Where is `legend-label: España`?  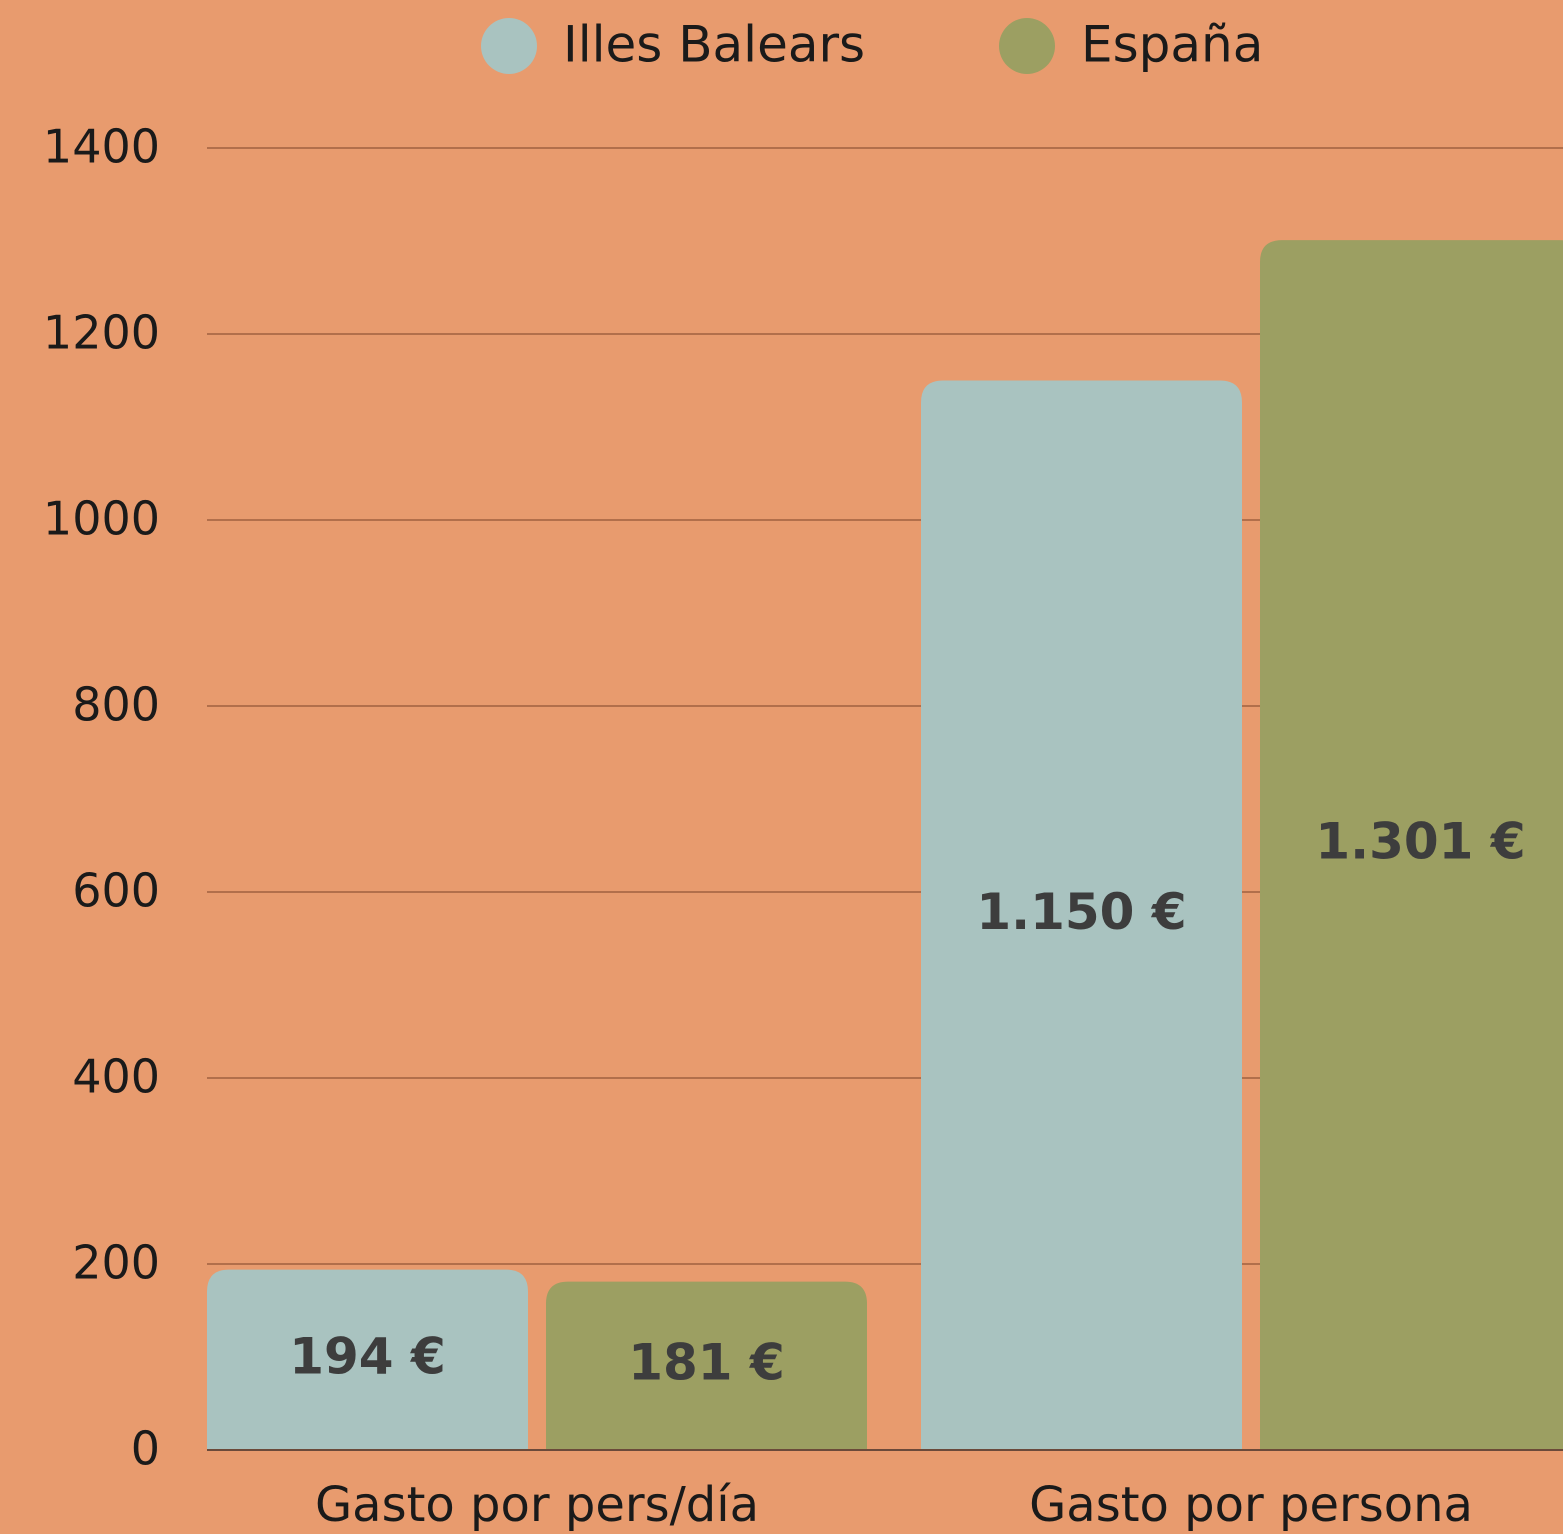 legend-label: España is located at coordinates (1172, 45).